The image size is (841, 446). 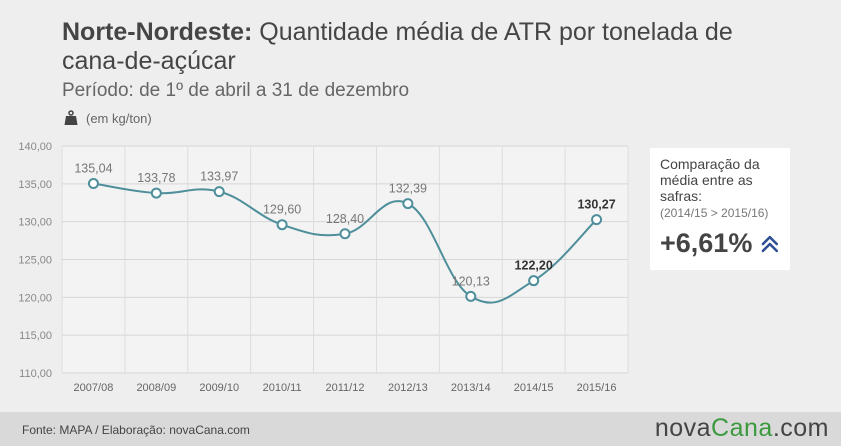 I want to click on x-tick-label: 2009/10, so click(x=219, y=388).